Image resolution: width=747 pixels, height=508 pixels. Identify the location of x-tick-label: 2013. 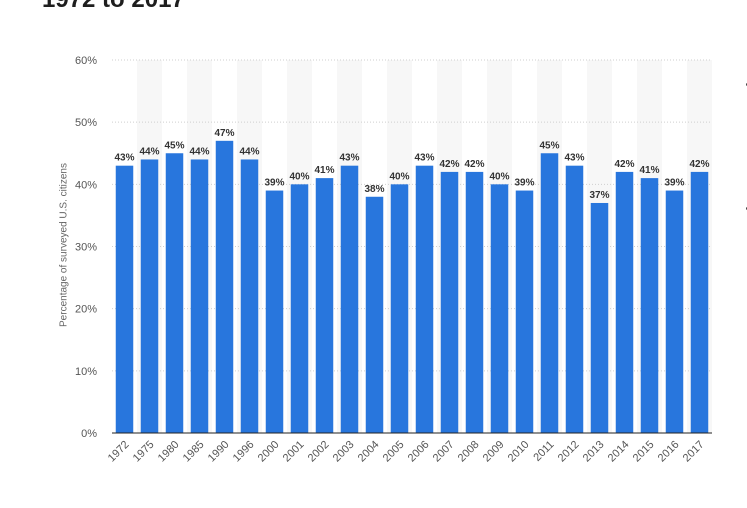
(594, 452).